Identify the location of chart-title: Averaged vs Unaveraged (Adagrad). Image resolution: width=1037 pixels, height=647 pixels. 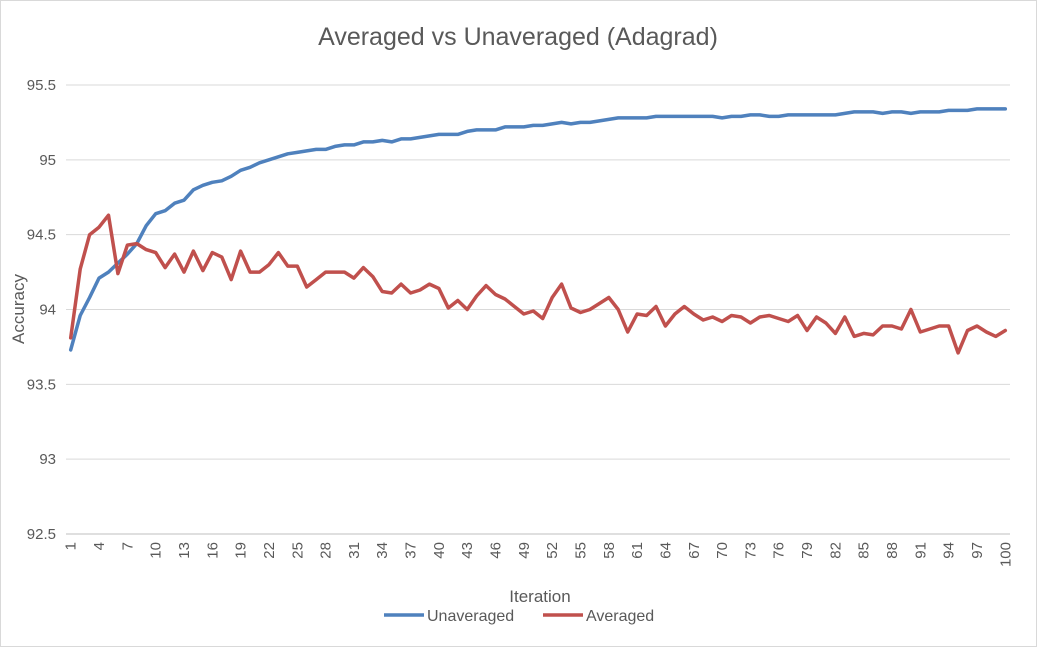
(518, 37).